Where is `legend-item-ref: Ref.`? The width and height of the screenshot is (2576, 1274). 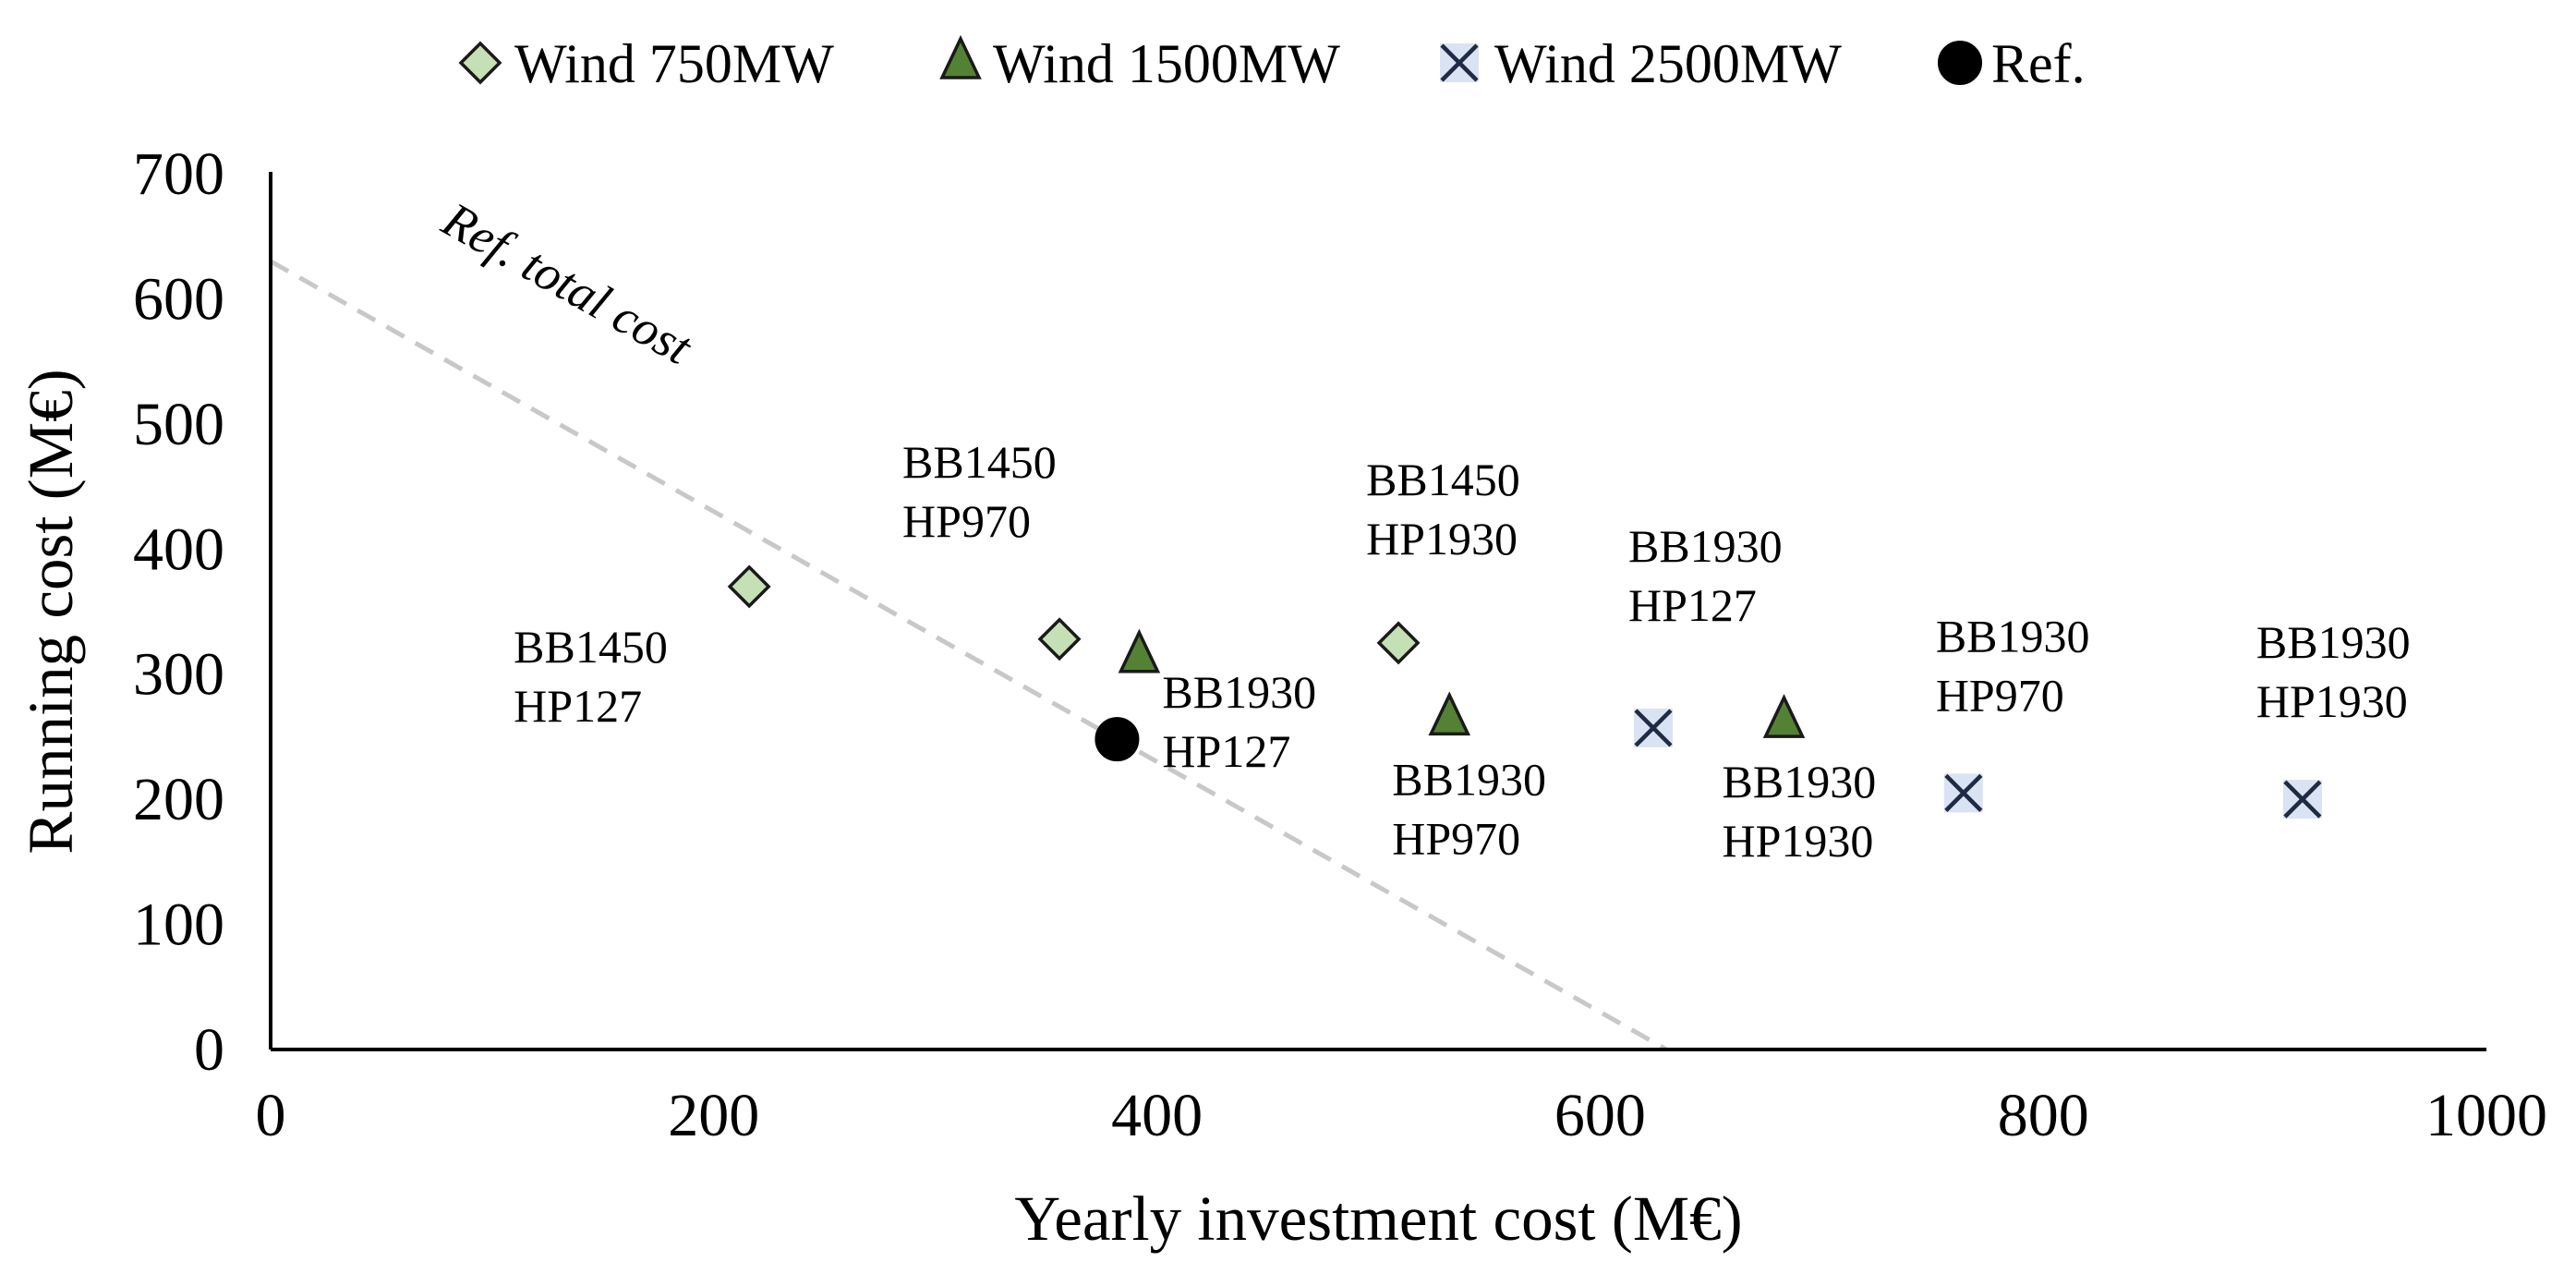
legend-item-ref: Ref. is located at coordinates (2012, 63).